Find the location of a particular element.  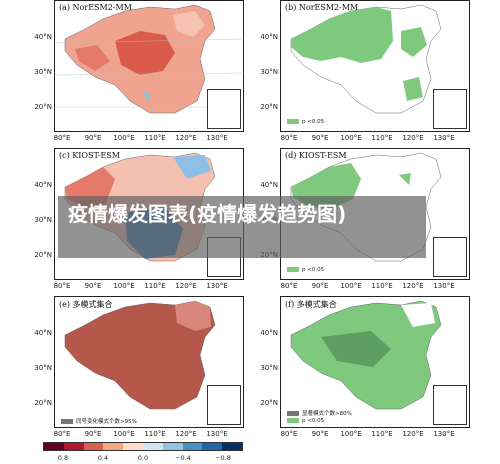

panel-title: (b) NorESM2-MM is located at coordinates (322, 7).